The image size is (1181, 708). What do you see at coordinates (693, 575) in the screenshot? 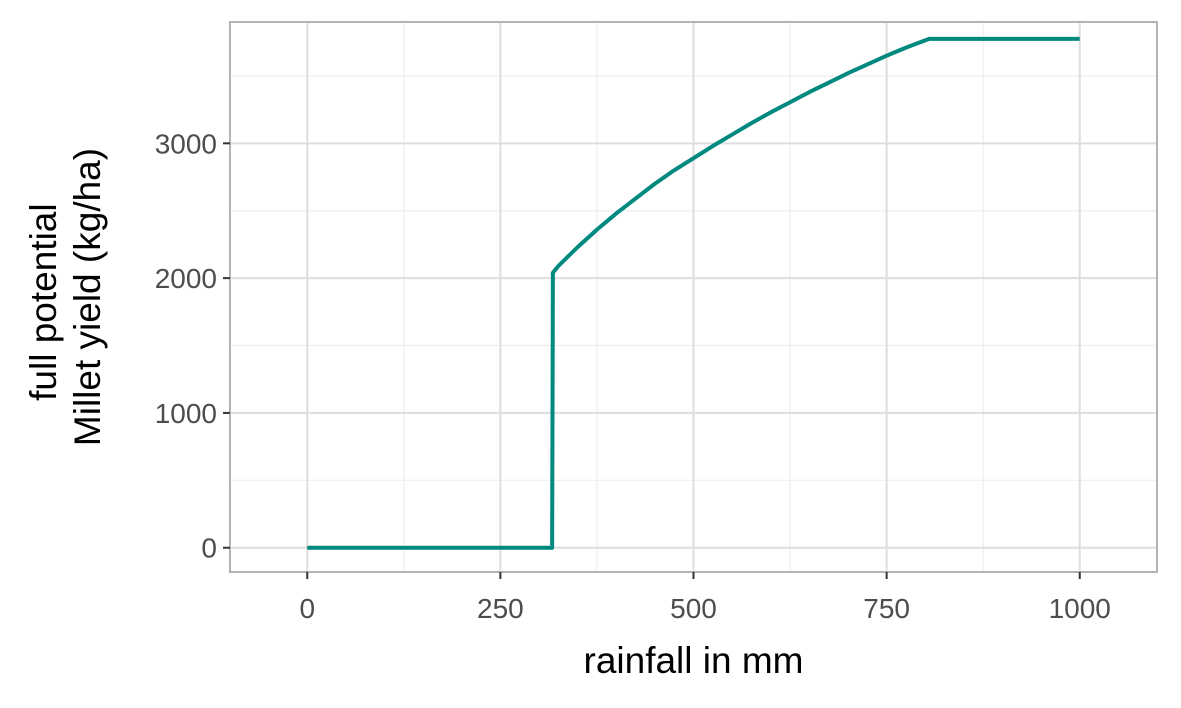
I see `x-axis-ticks` at bounding box center [693, 575].